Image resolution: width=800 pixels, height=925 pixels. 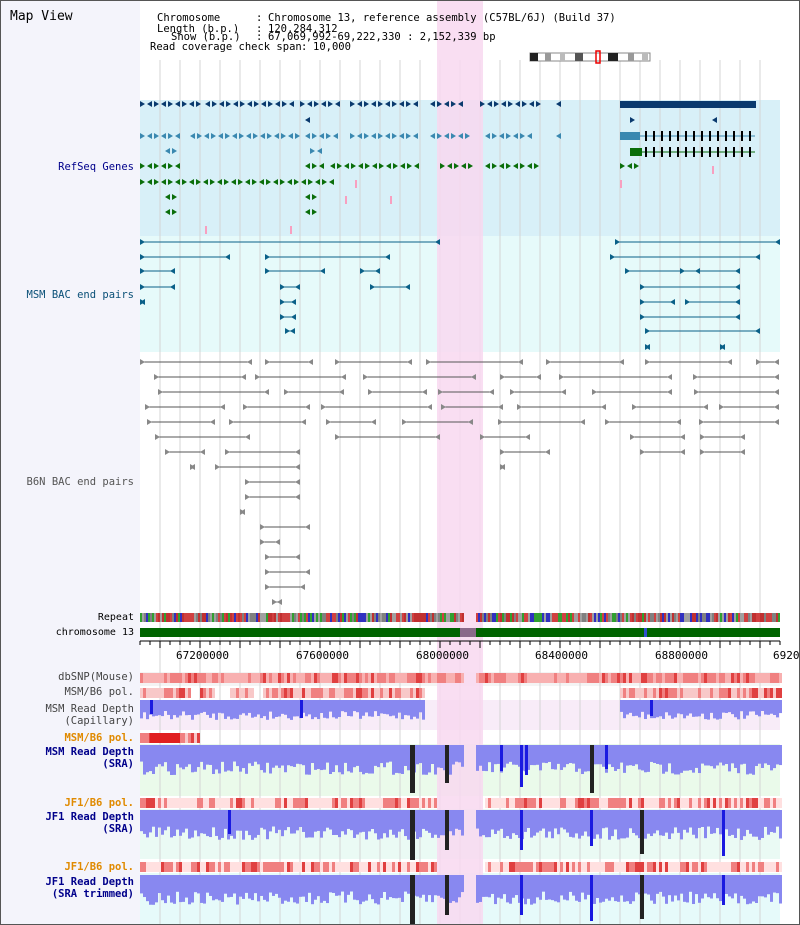 I want to click on chromosome-mark, so click(x=645, y=632).